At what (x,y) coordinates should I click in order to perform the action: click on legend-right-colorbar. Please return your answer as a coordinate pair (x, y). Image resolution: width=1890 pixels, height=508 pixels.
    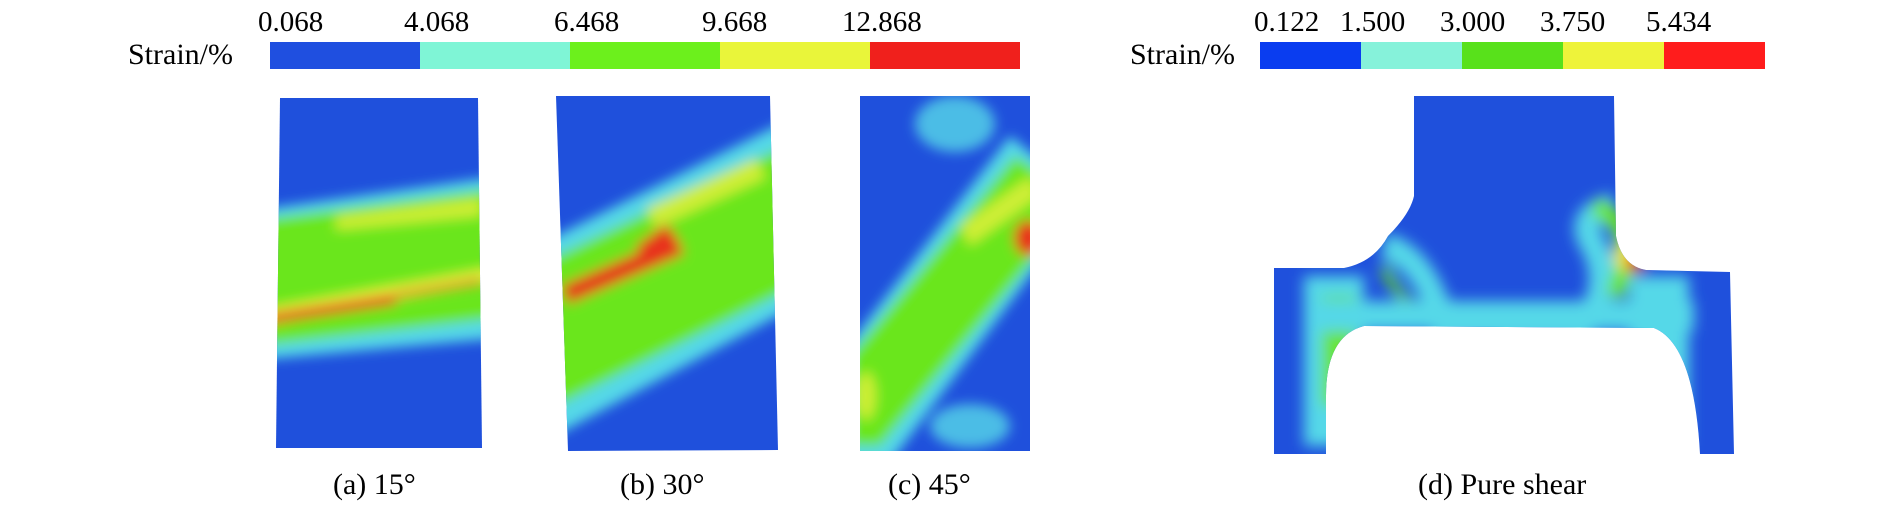
    Looking at the image, I should click on (1512, 55).